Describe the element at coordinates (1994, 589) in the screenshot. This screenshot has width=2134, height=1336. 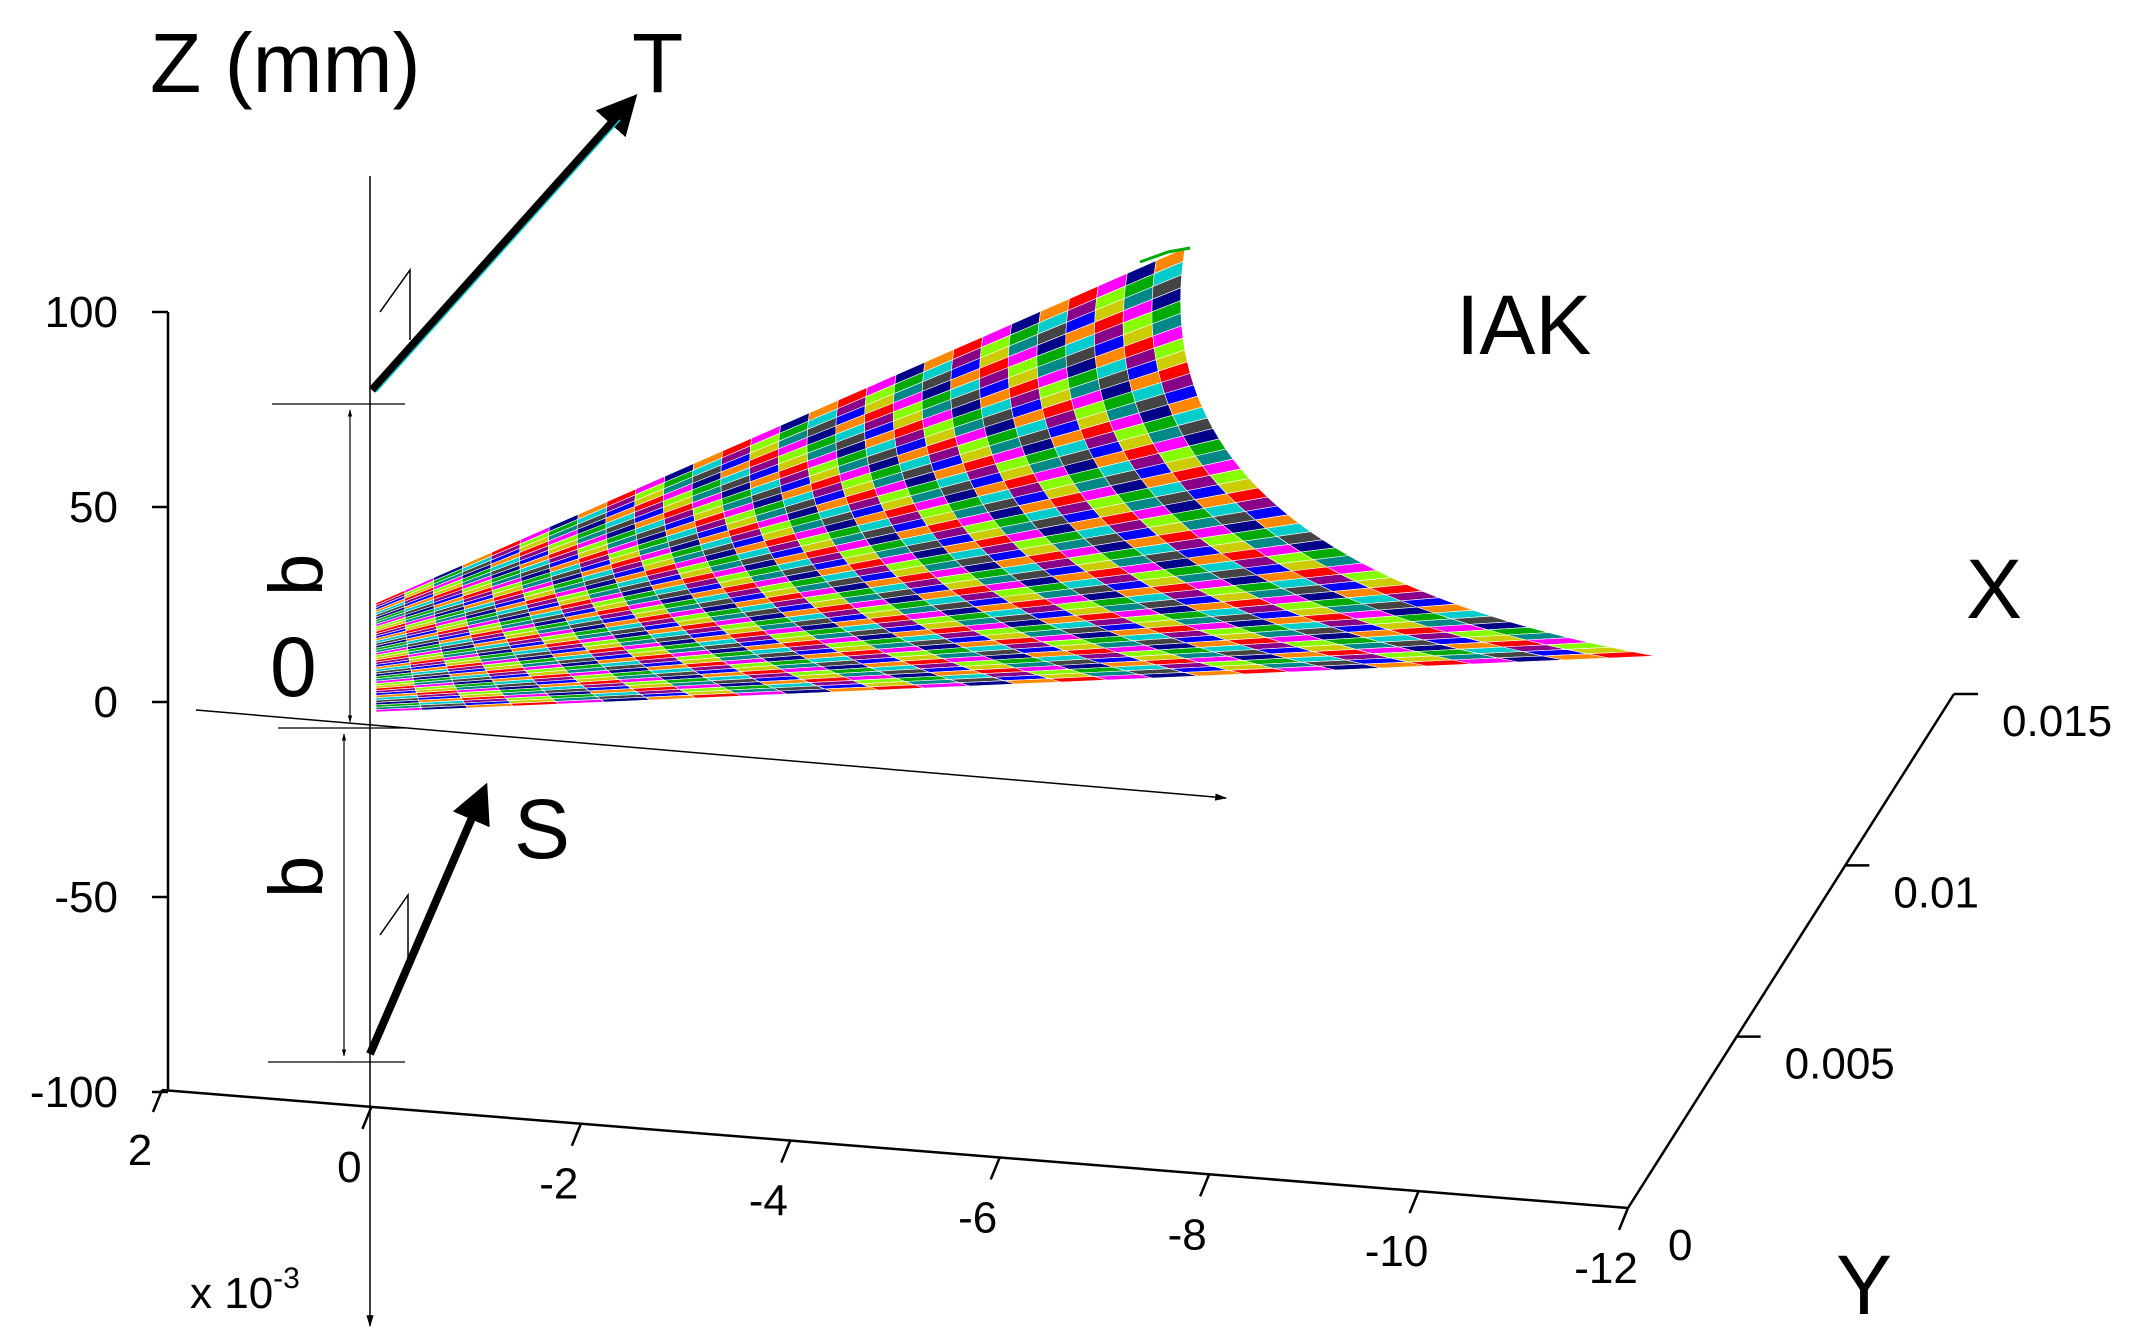
I see `x-axis-label: X` at that location.